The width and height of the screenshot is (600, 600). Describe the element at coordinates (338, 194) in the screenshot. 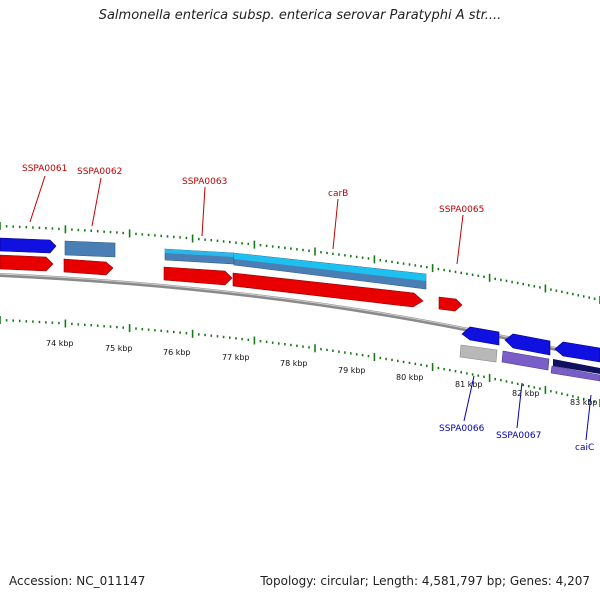

I see `gene-label-carb: carB` at that location.